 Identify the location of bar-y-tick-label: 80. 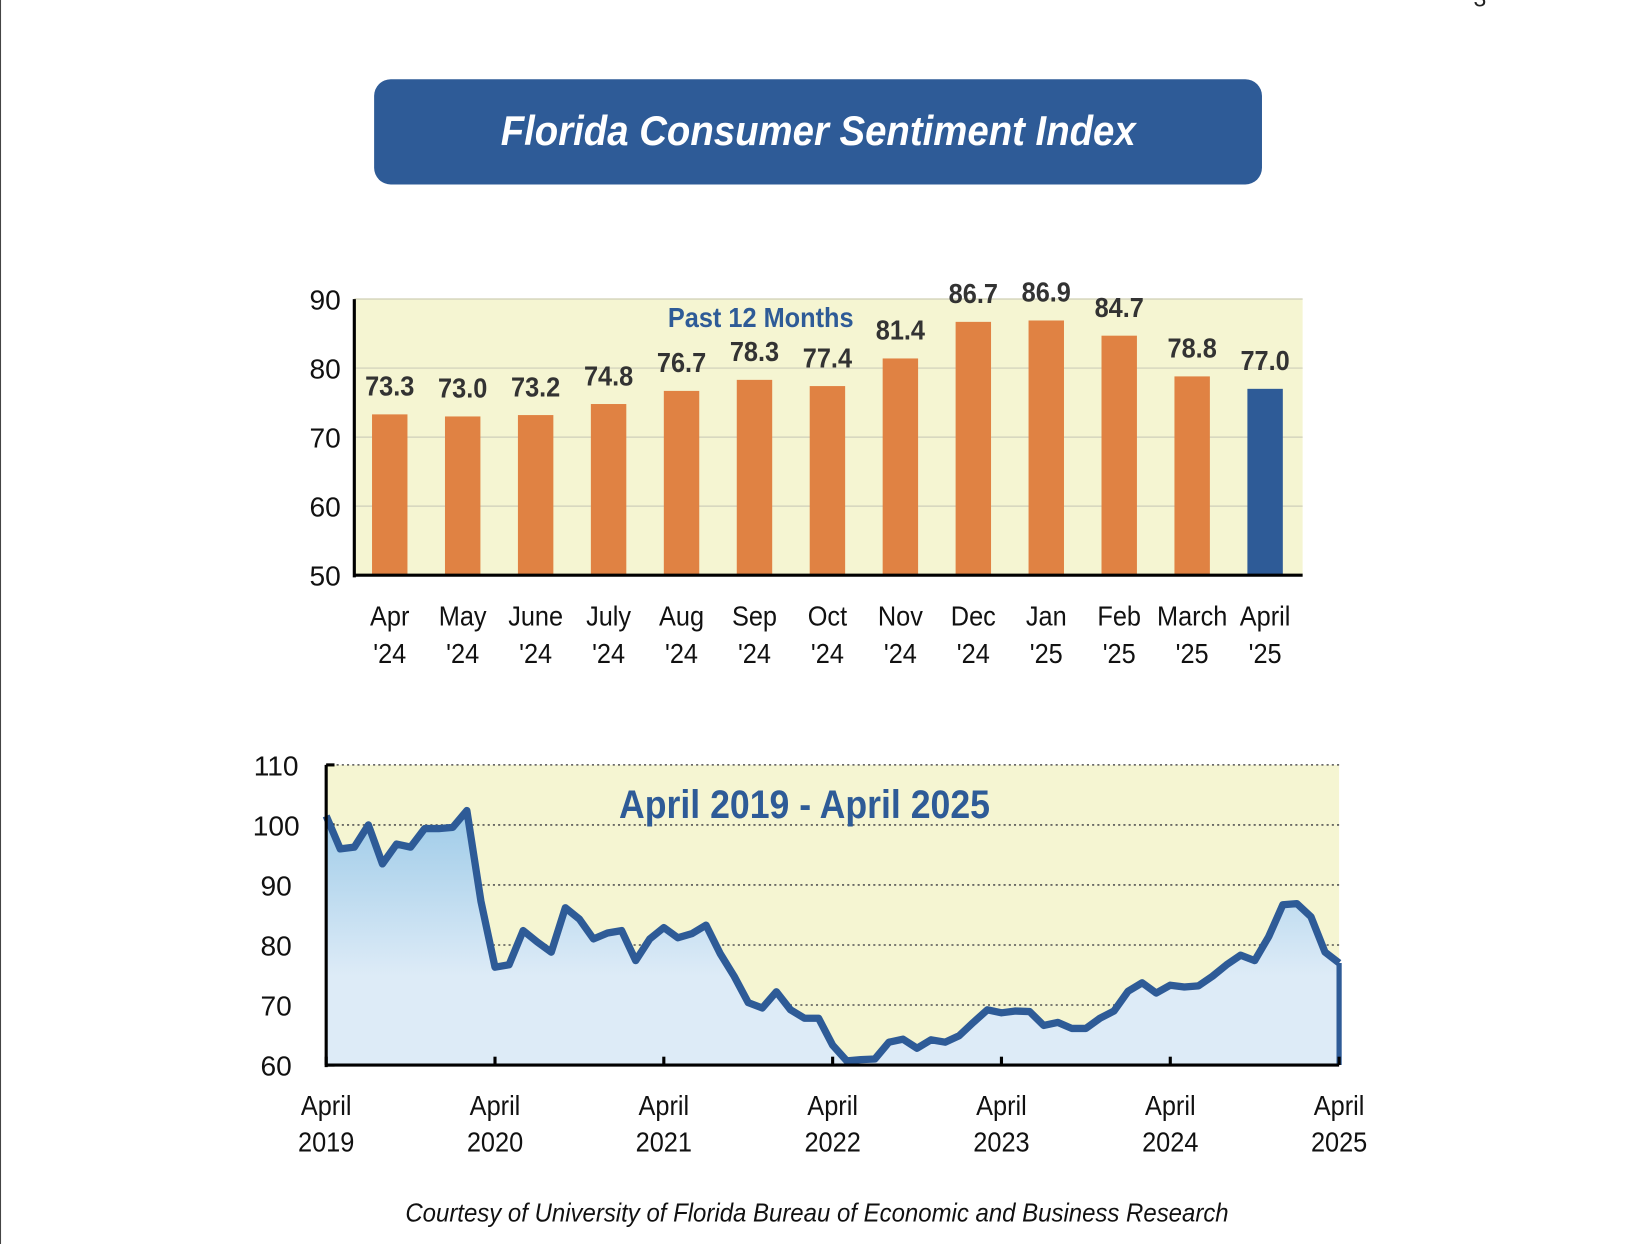
(324, 369).